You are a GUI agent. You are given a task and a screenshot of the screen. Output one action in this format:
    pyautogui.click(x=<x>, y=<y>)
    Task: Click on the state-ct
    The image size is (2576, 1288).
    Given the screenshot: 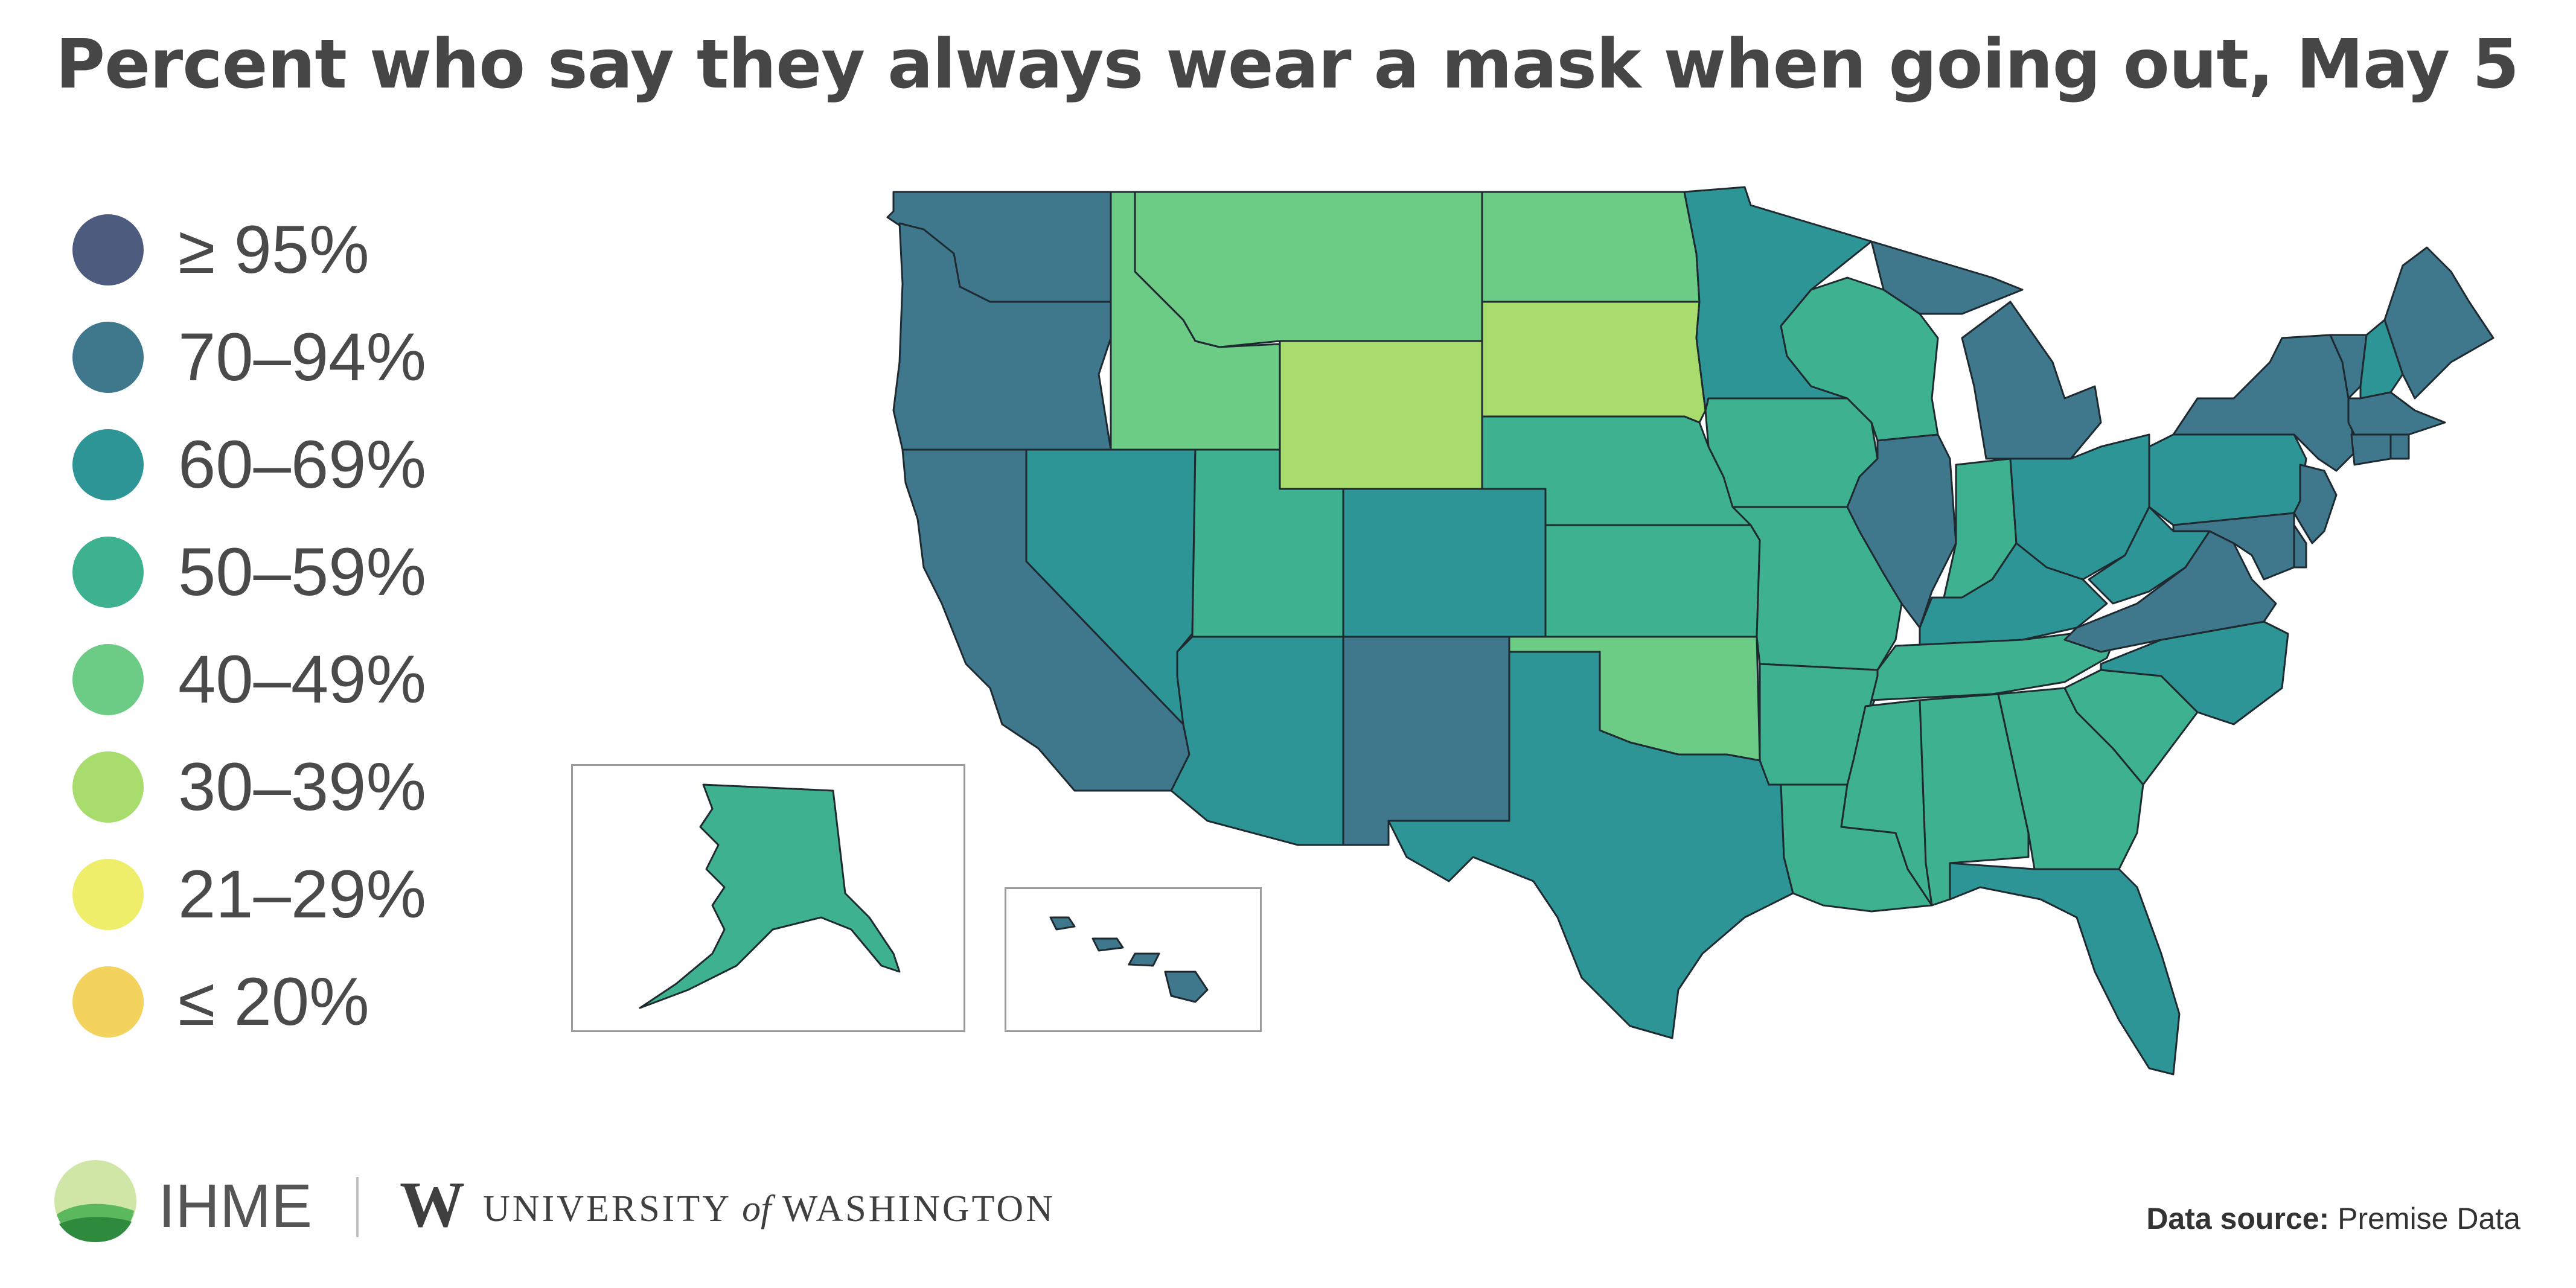 What is the action you would take?
    pyautogui.click(x=2371, y=449)
    